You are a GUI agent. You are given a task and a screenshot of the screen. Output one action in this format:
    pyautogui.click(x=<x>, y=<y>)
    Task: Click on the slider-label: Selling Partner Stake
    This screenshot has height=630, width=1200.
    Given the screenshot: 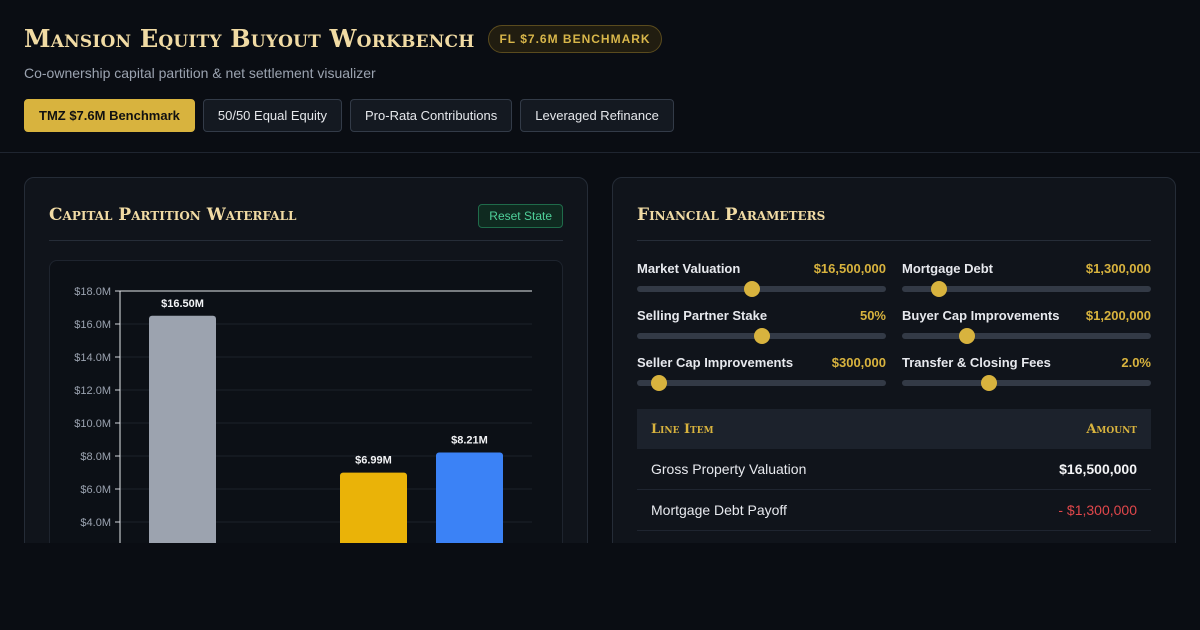 What is the action you would take?
    pyautogui.click(x=702, y=315)
    